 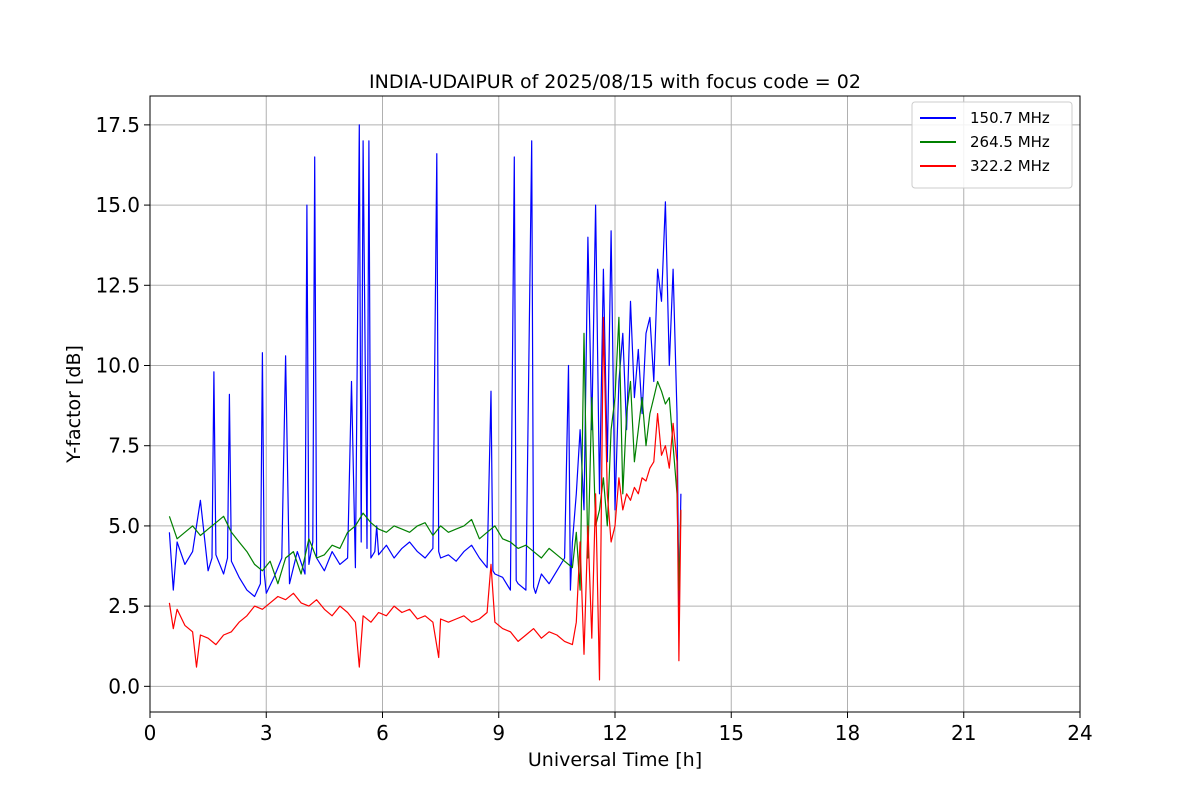 What do you see at coordinates (266, 733) in the screenshot?
I see `x-tick-label: 3` at bounding box center [266, 733].